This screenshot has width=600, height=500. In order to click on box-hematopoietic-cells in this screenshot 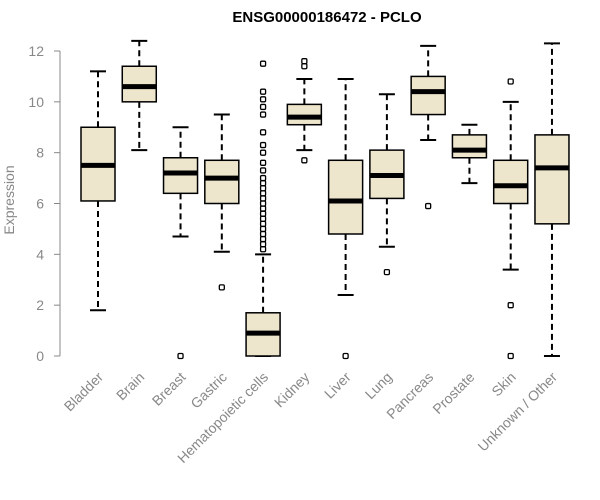, I will do `click(263, 208)`.